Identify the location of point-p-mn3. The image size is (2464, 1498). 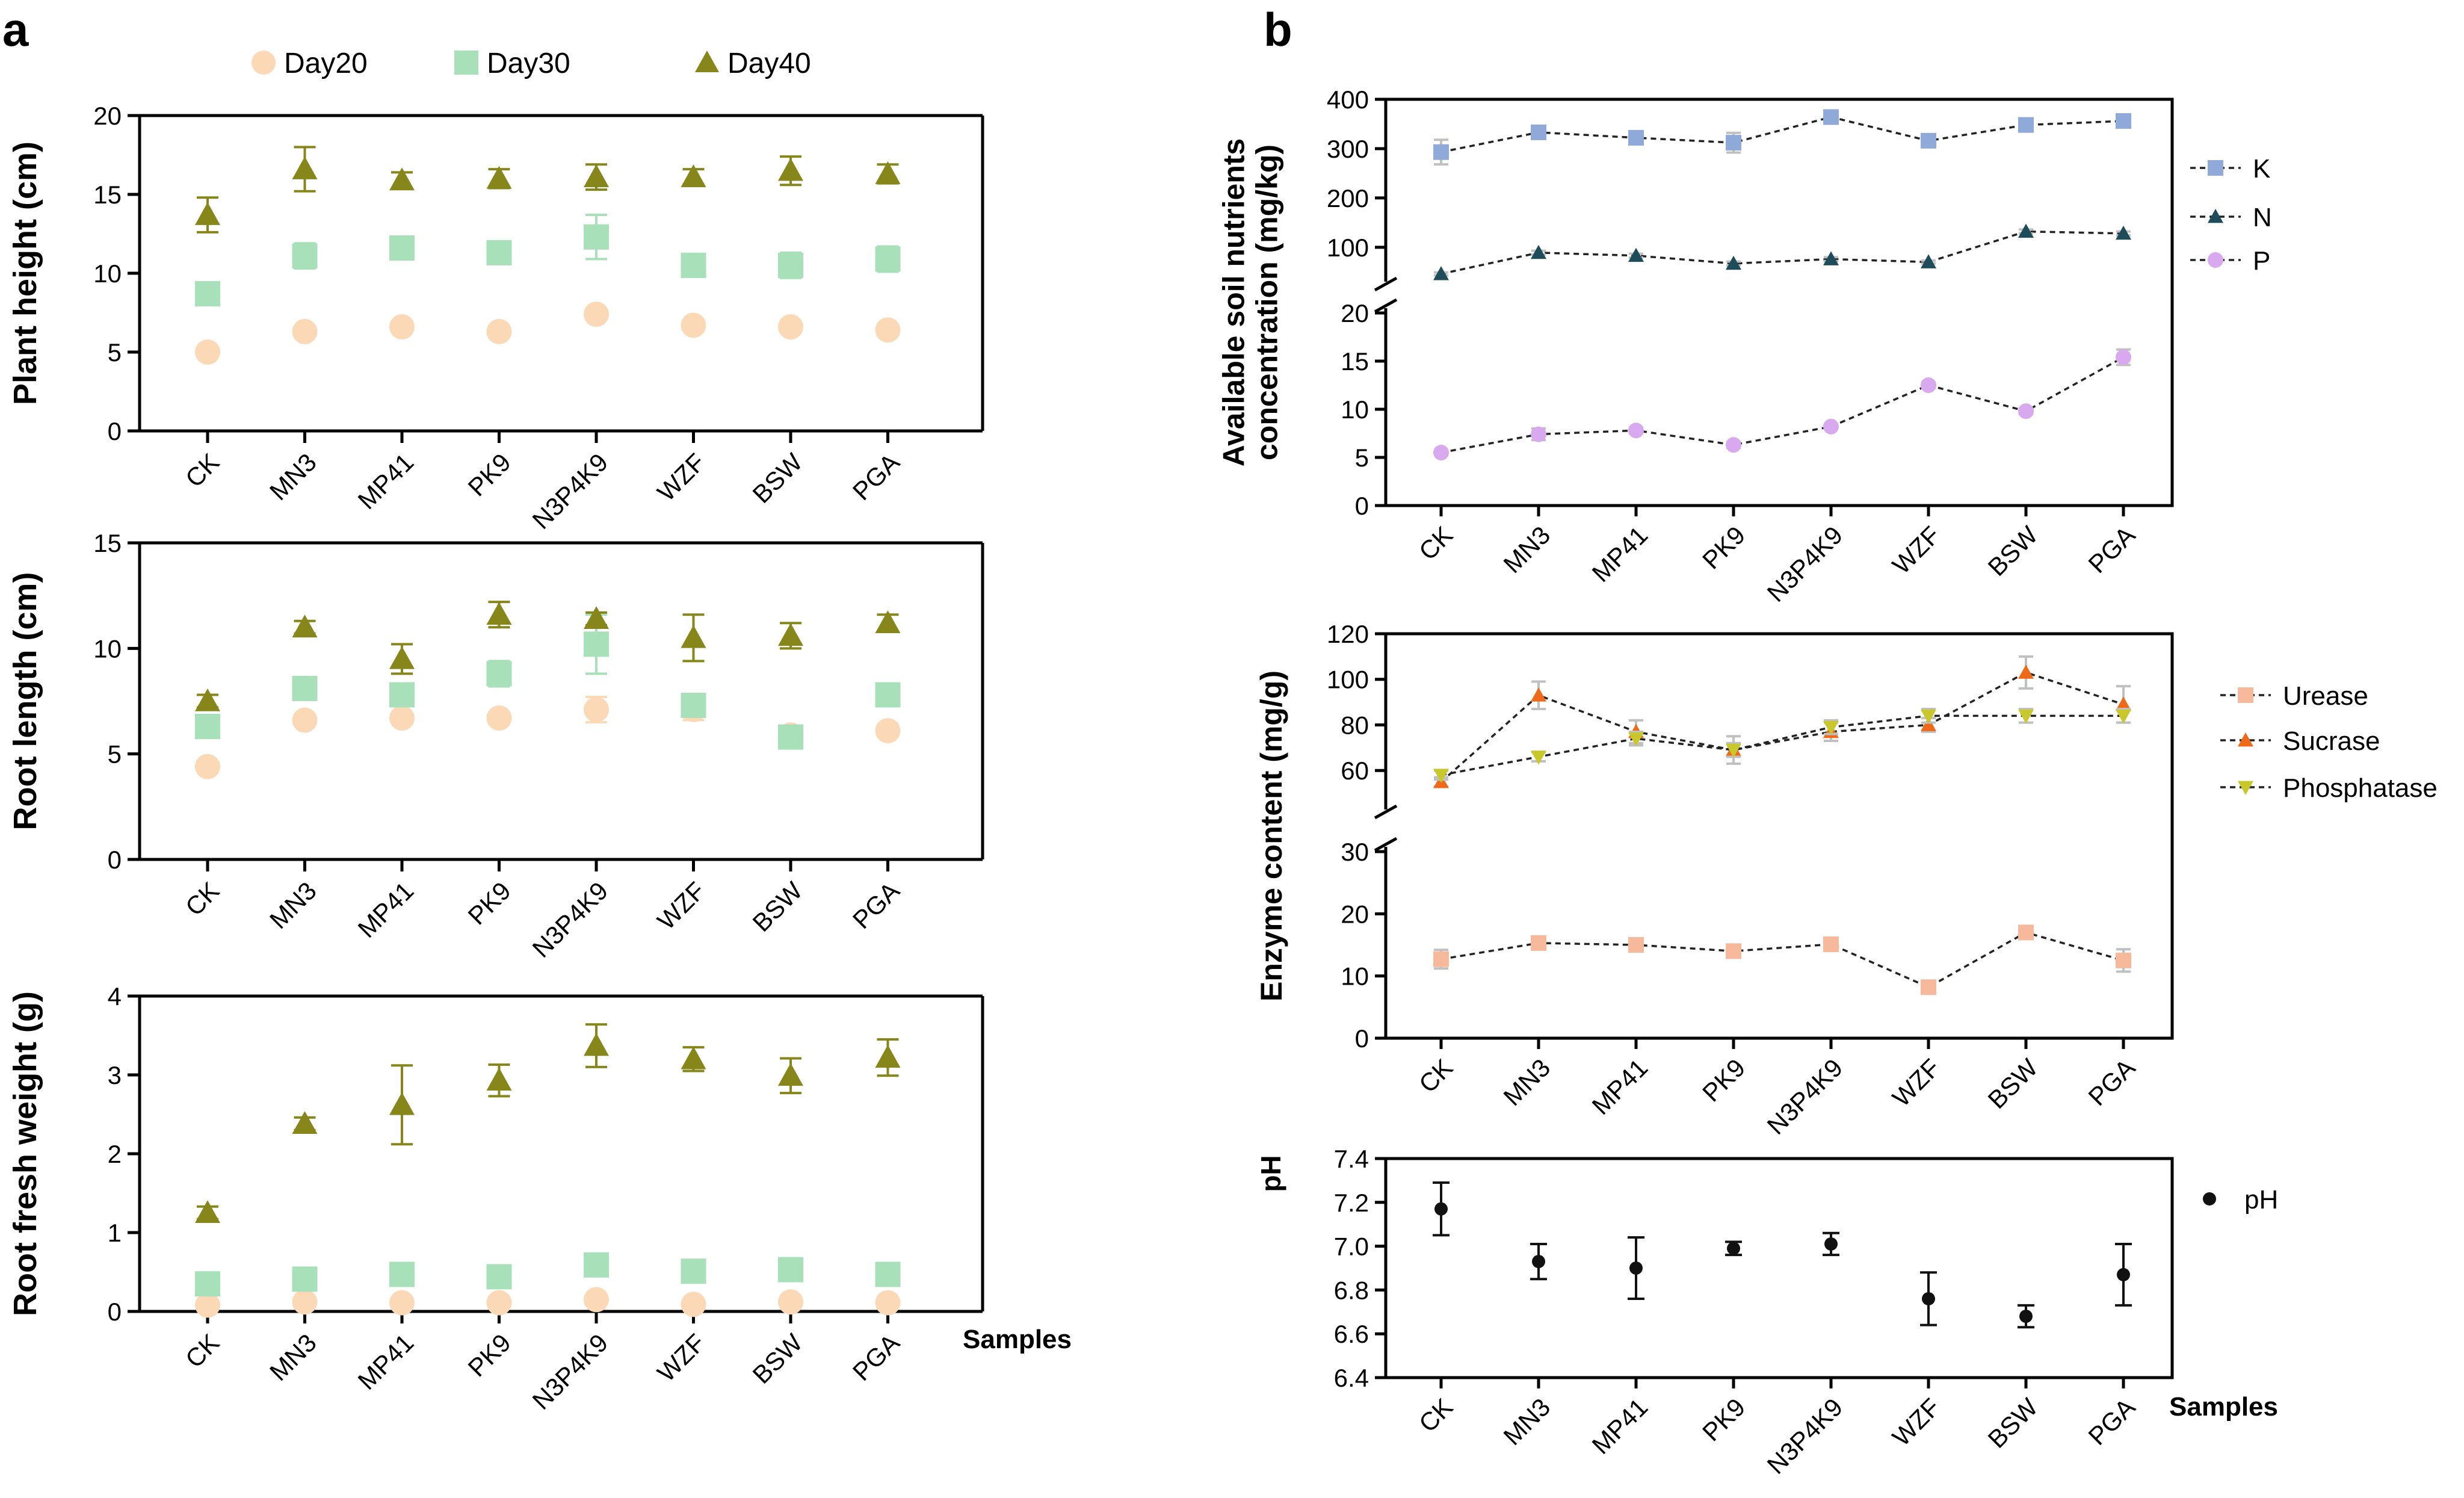
(1538, 434).